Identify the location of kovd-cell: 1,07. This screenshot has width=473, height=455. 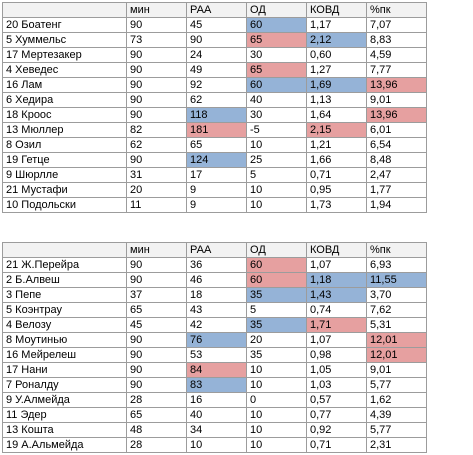
(336, 265).